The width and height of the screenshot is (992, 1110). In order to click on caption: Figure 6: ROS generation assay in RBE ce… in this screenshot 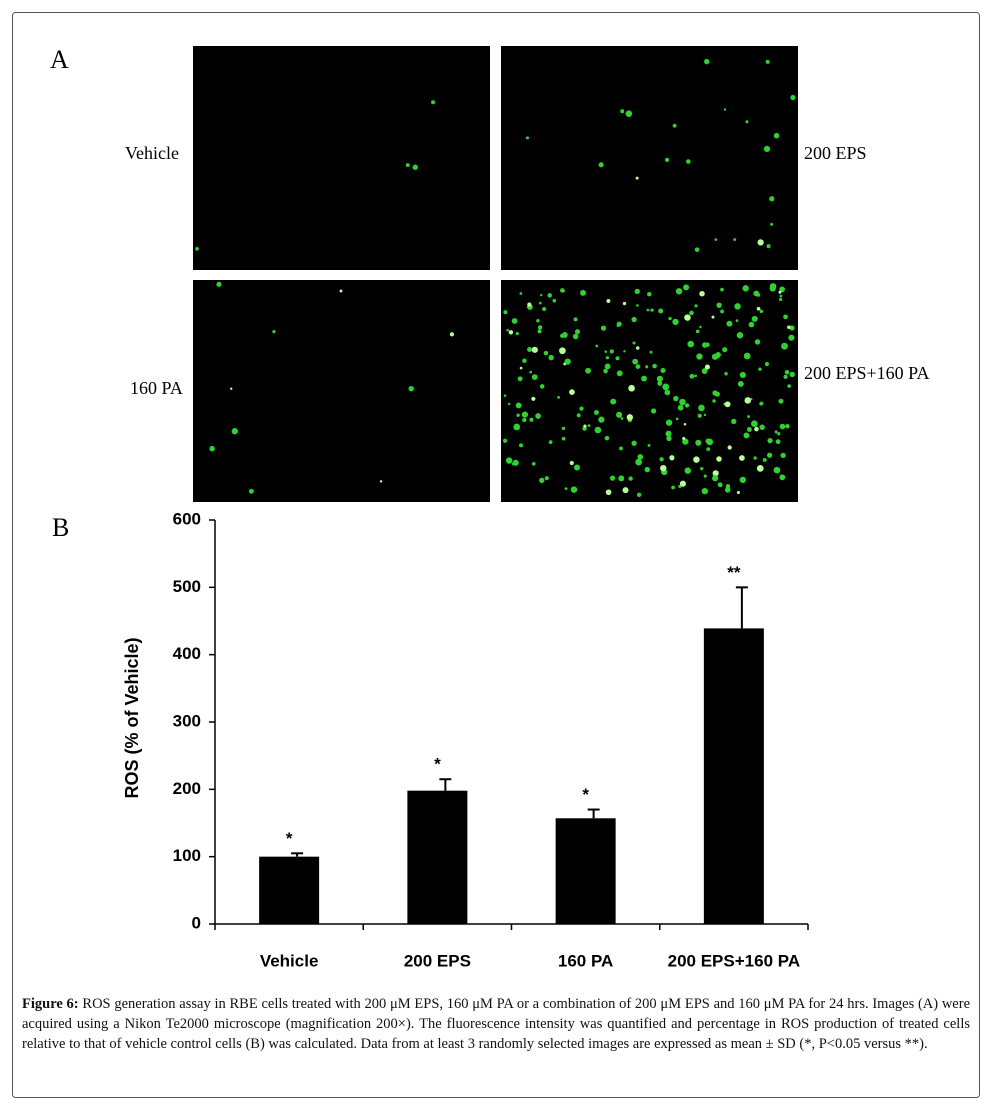, I will do `click(496, 1024)`.